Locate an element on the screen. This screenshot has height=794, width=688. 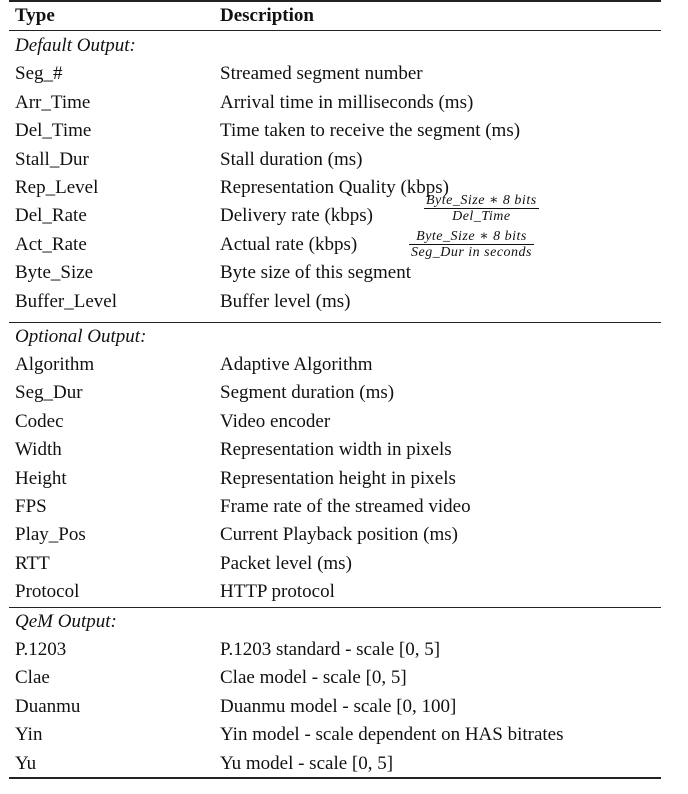
header-type: Type is located at coordinates (35, 15).